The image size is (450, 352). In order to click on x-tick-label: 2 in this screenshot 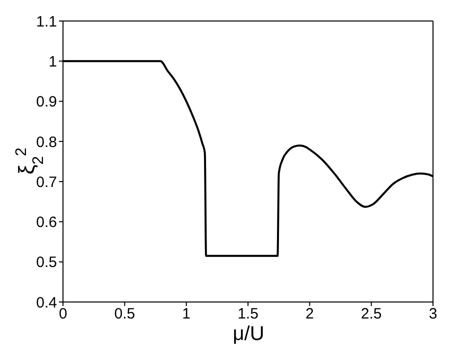, I will do `click(309, 314)`.